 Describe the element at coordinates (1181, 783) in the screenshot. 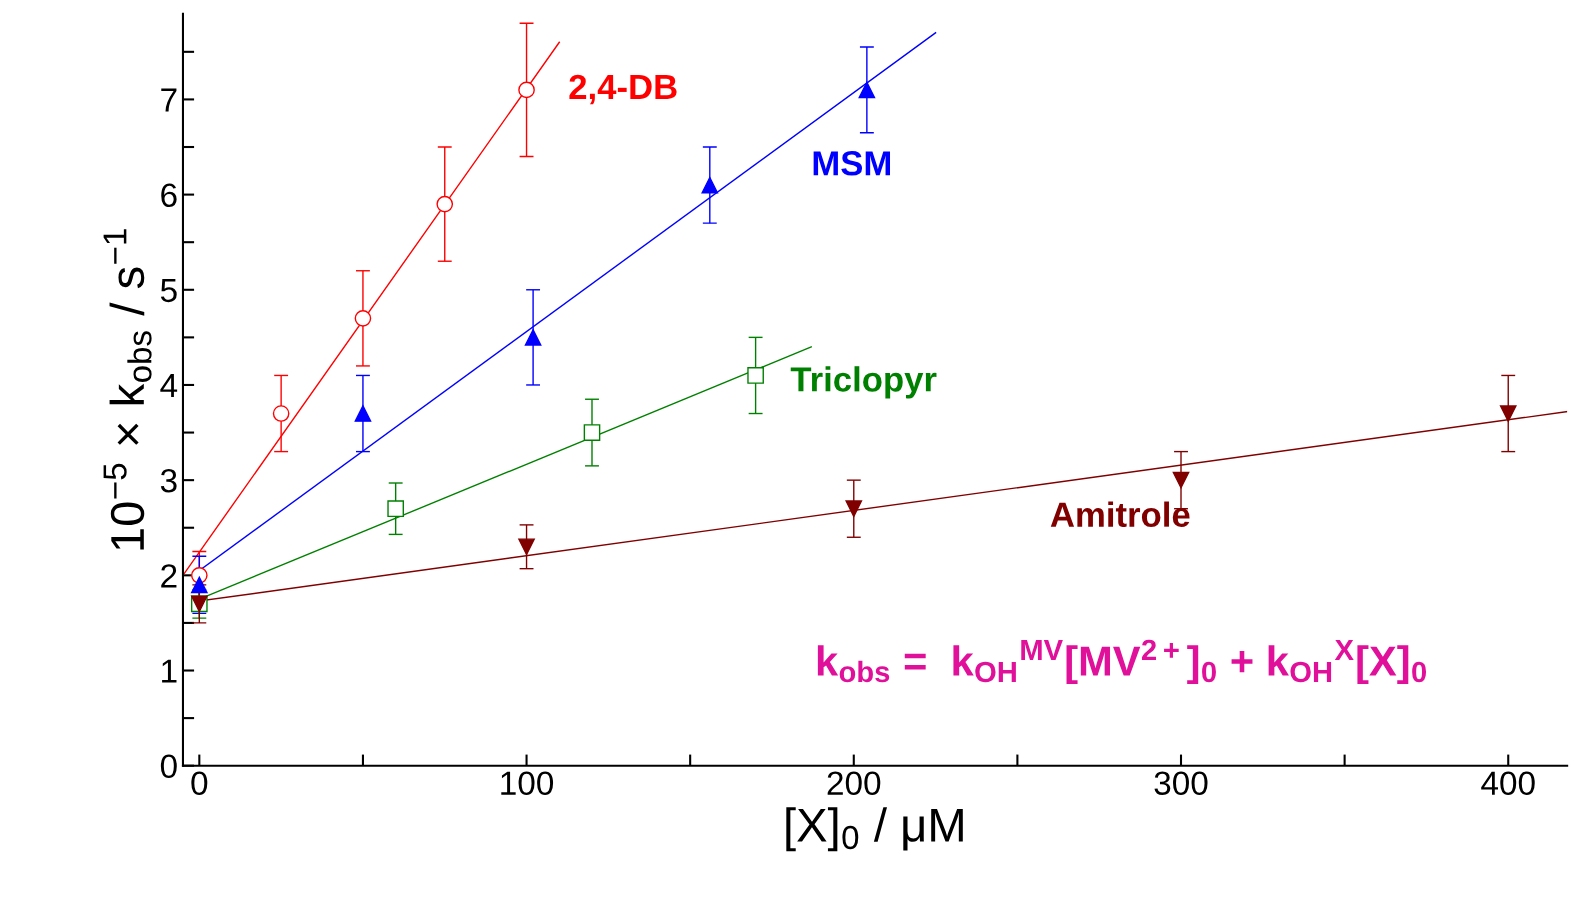

I see `x-tick-label: 300` at that location.